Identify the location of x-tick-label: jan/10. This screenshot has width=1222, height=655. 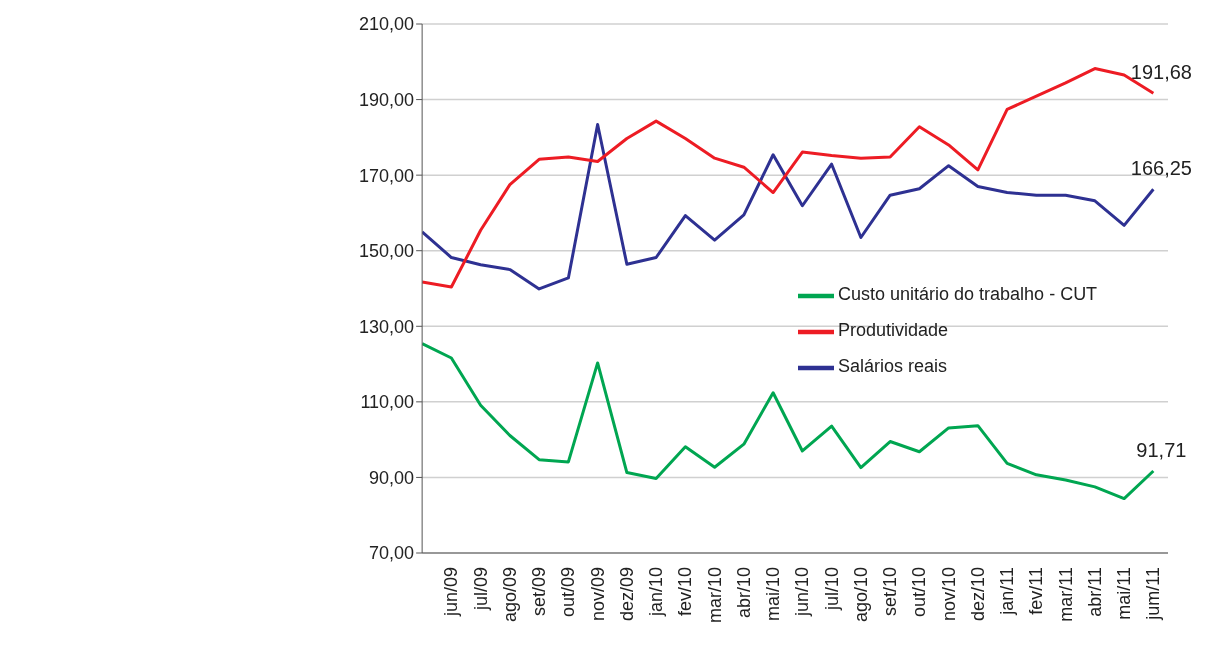
(656, 592).